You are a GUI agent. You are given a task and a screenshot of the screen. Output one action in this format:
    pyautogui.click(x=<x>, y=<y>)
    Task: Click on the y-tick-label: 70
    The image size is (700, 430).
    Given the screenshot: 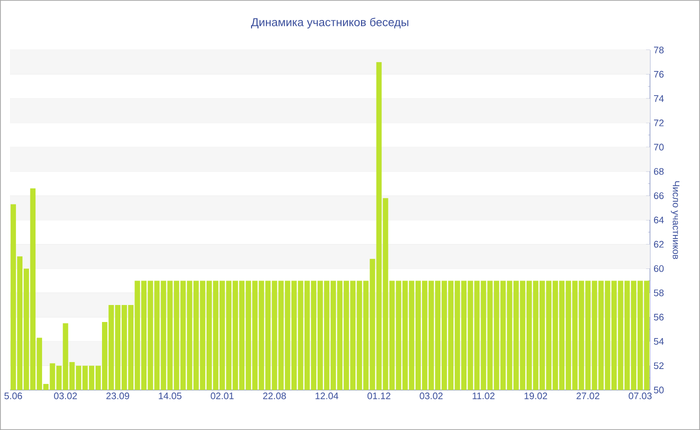 What is the action you would take?
    pyautogui.click(x=659, y=147)
    